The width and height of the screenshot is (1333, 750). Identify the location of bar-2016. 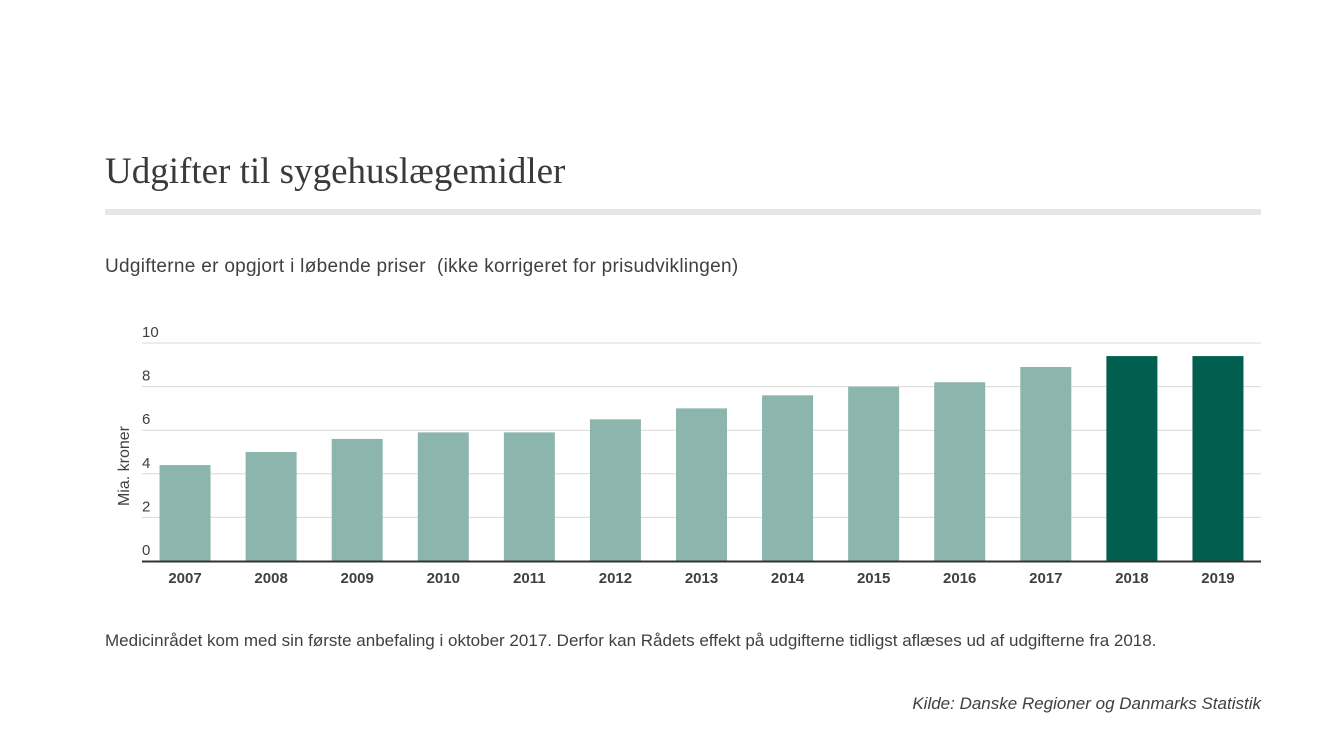
(960, 471).